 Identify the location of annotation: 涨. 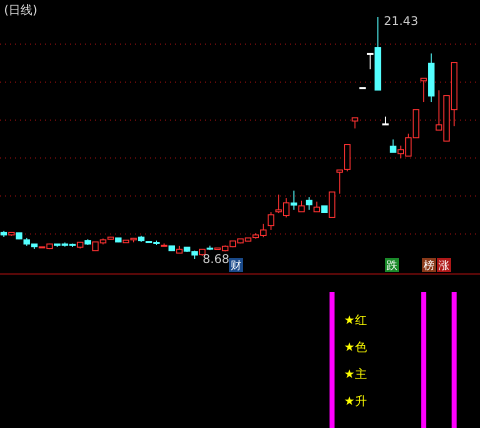
(444, 265).